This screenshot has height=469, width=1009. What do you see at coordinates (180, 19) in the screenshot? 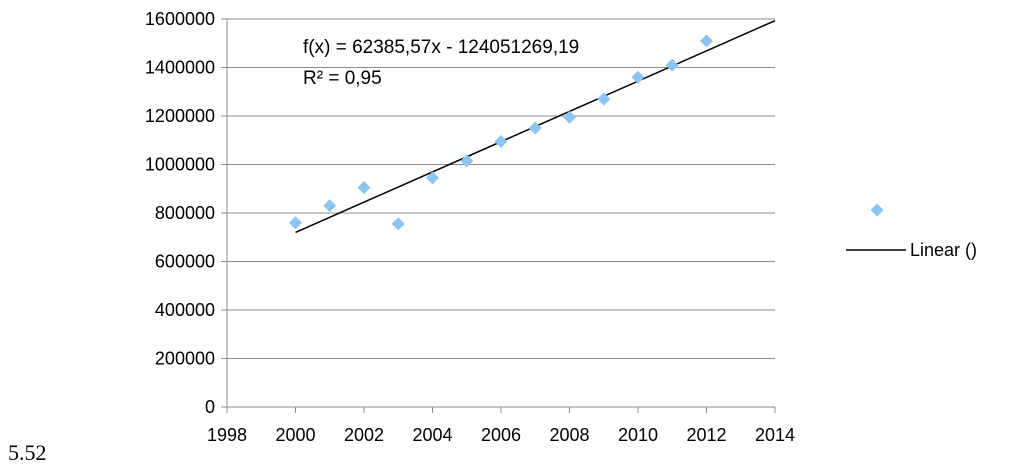
I see `y-tick-label-1600000: 1600000` at bounding box center [180, 19].